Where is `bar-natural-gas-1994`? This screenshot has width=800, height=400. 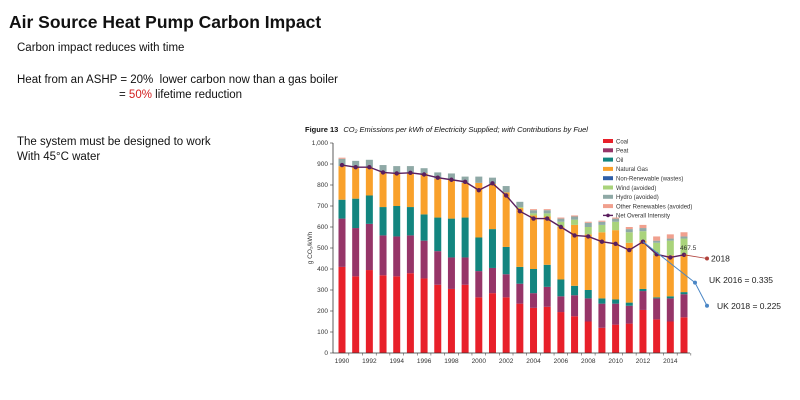
bar-natural-gas-1994 is located at coordinates (397, 189).